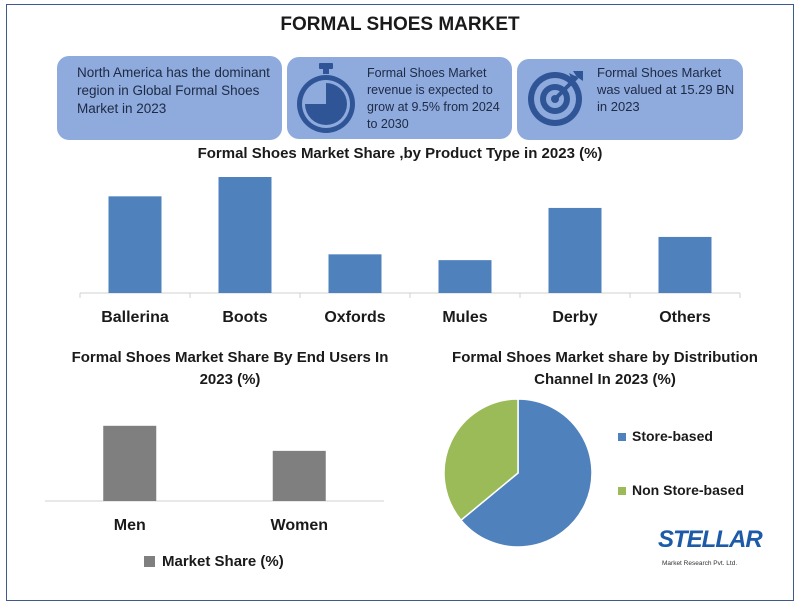  I want to click on x-tick-label: Mules, so click(464, 317).